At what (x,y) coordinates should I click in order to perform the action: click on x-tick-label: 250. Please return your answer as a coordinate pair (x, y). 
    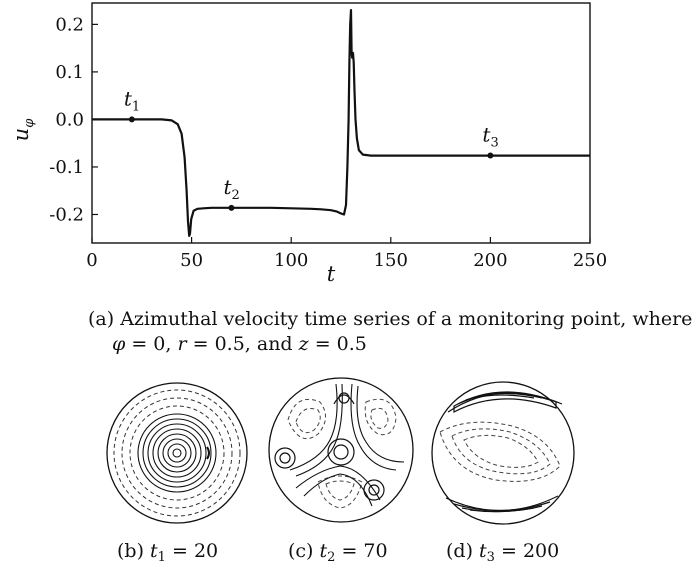
    Looking at the image, I should click on (590, 260).